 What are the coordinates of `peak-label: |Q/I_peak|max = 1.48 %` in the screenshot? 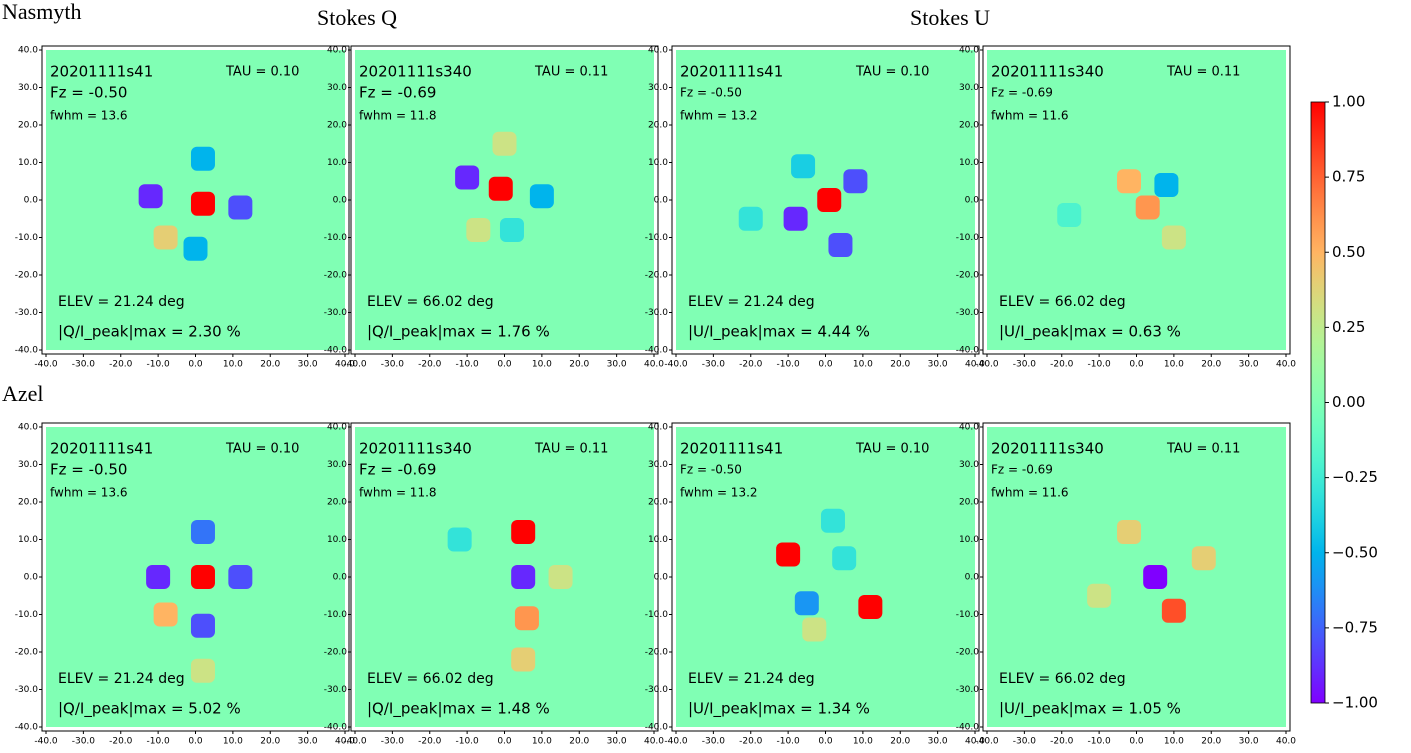 It's located at (458, 709).